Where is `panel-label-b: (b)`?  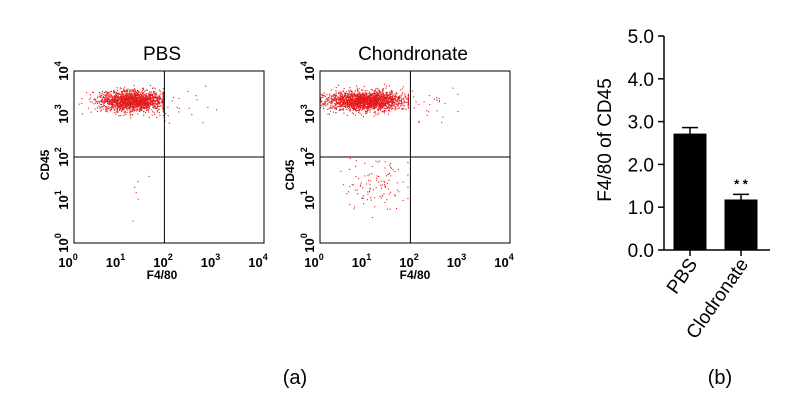 panel-label-b: (b) is located at coordinates (720, 378).